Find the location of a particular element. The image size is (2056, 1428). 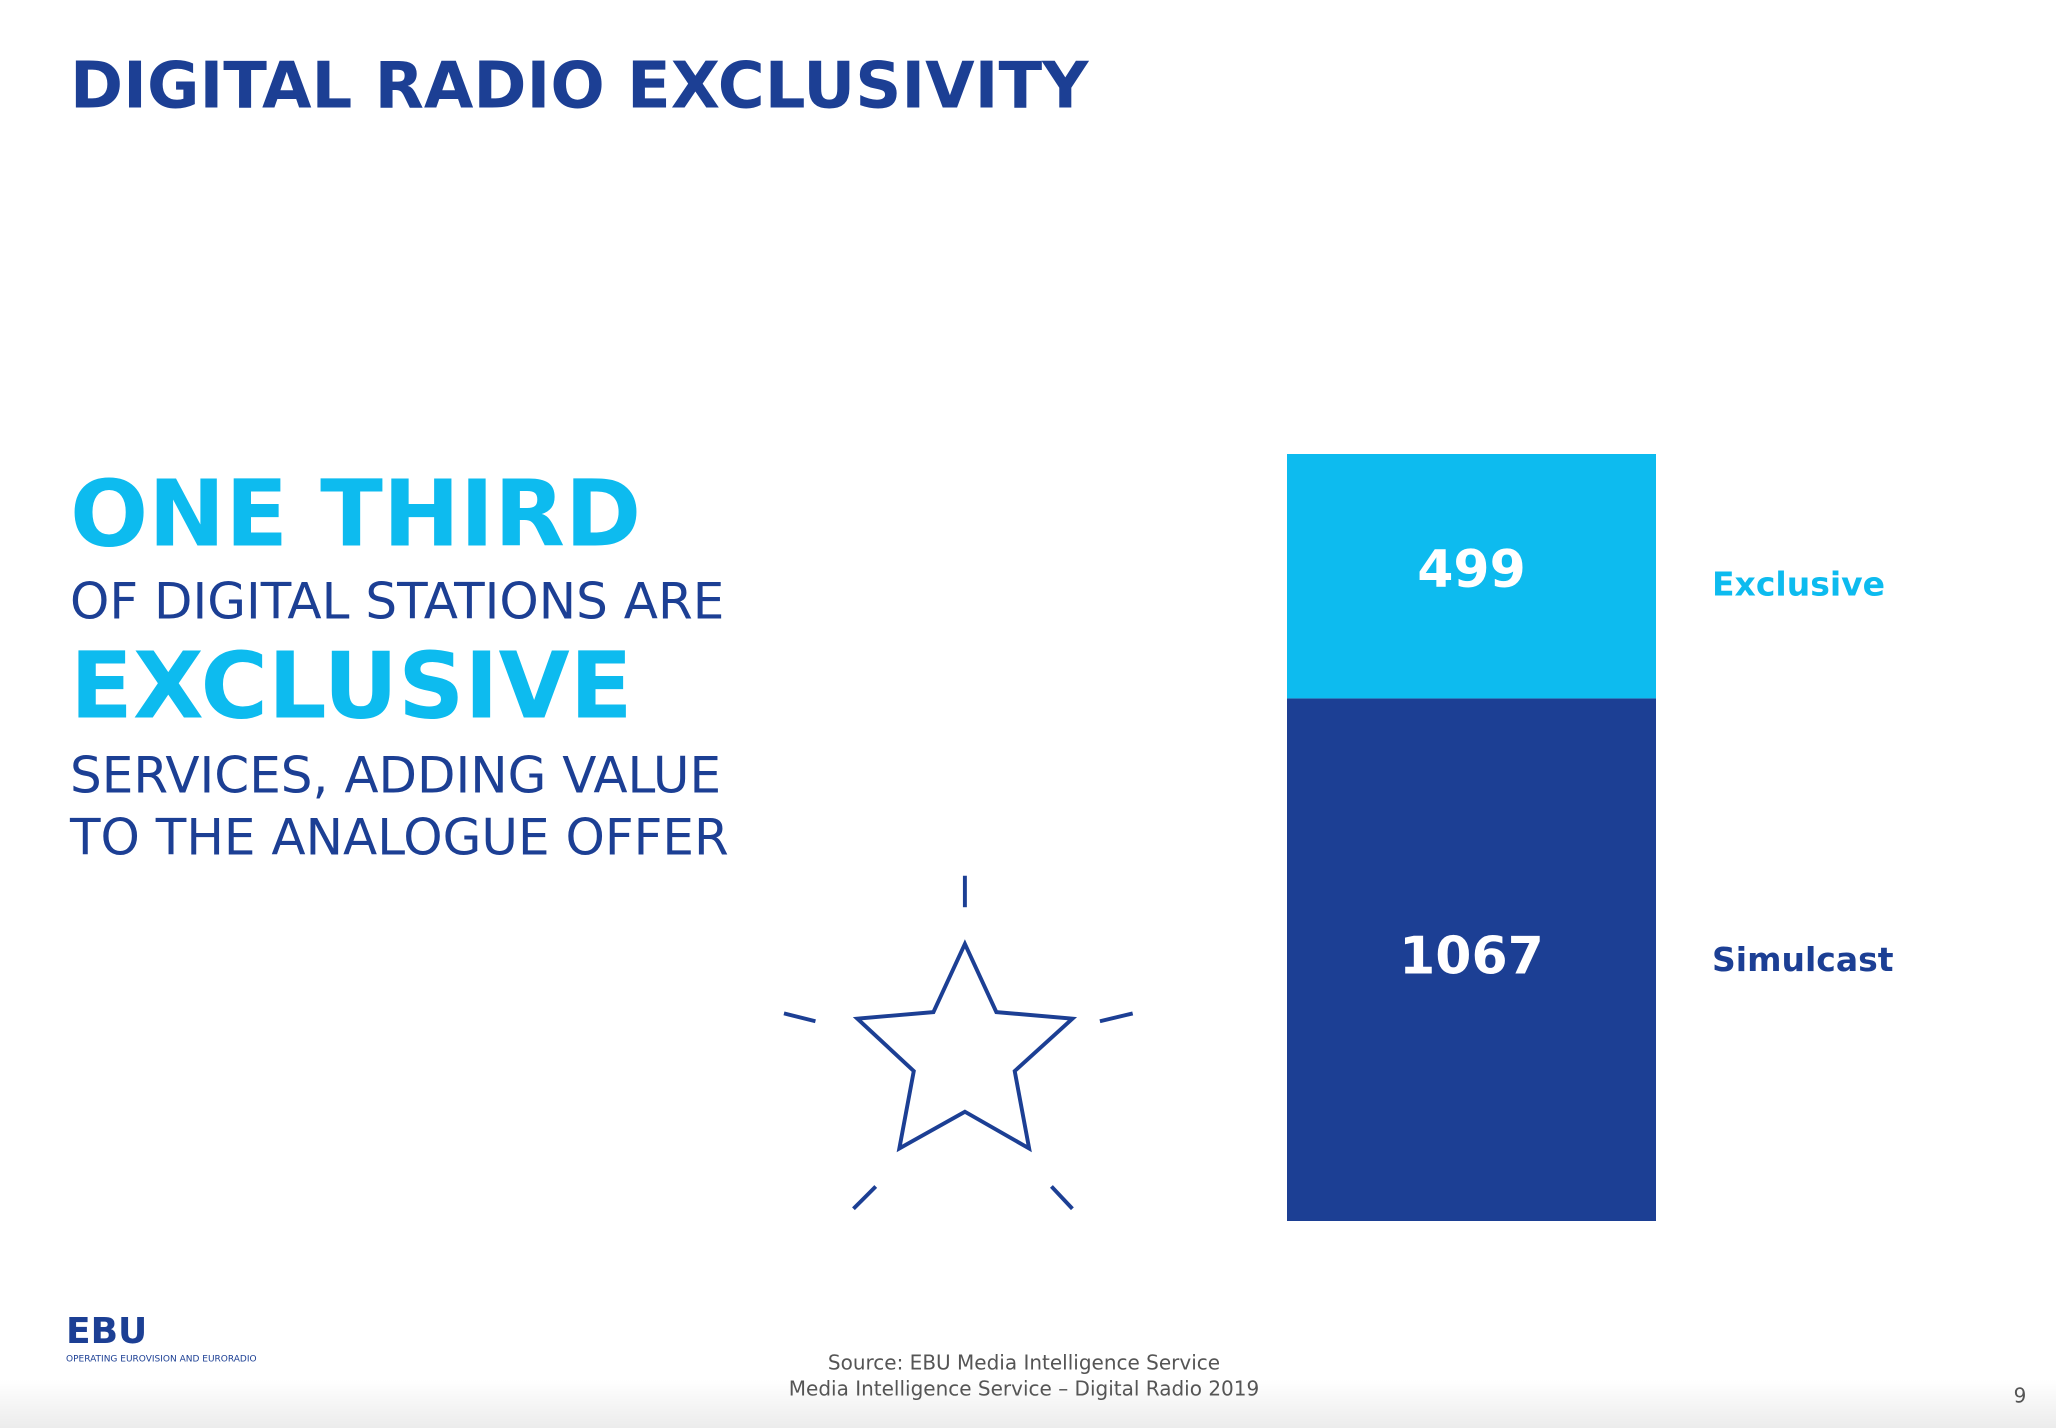

headline-line: TO THE ANALOGUE OFFER is located at coordinates (399, 838).